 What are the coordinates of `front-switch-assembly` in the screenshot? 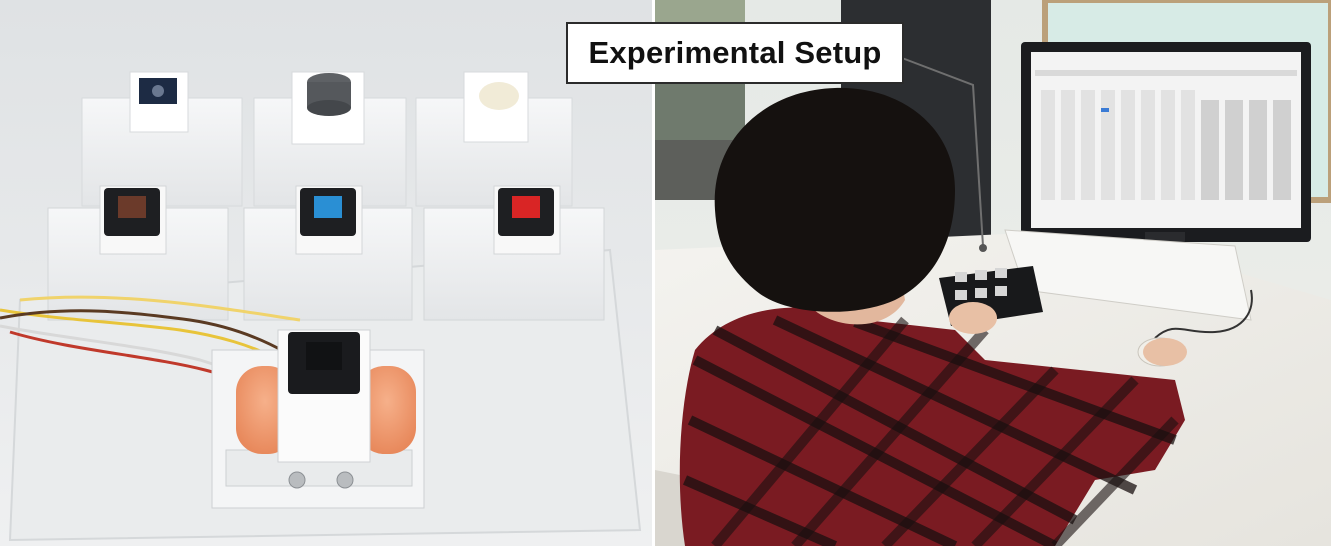 It's located at (318, 419).